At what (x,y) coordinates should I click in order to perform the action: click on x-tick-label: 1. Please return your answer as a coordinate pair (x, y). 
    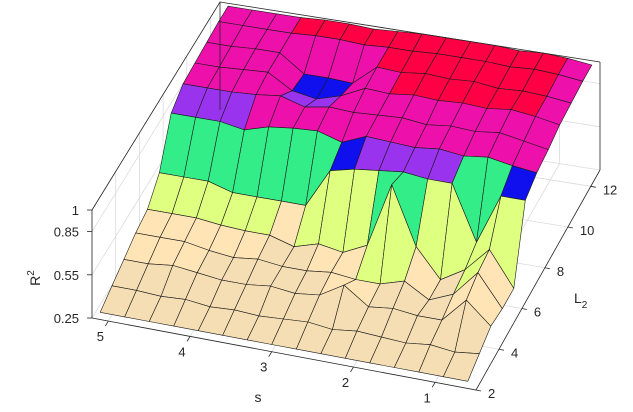
    Looking at the image, I should click on (427, 397).